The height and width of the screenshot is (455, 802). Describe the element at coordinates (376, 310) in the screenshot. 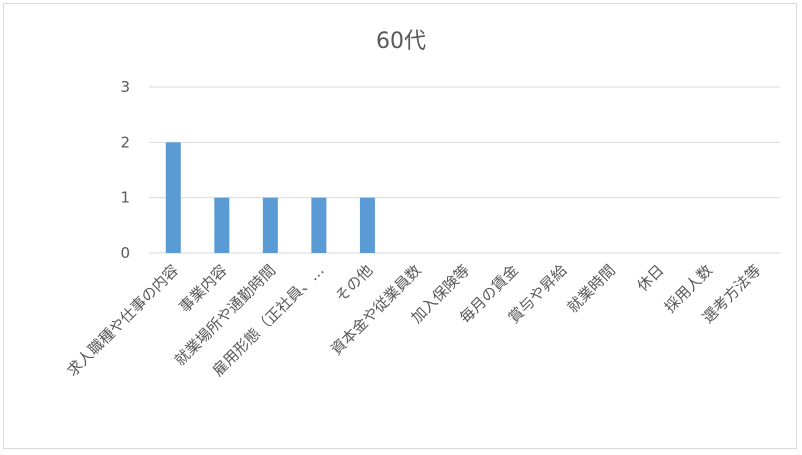

I see `x-category-label: 資本金や従業員数` at that location.